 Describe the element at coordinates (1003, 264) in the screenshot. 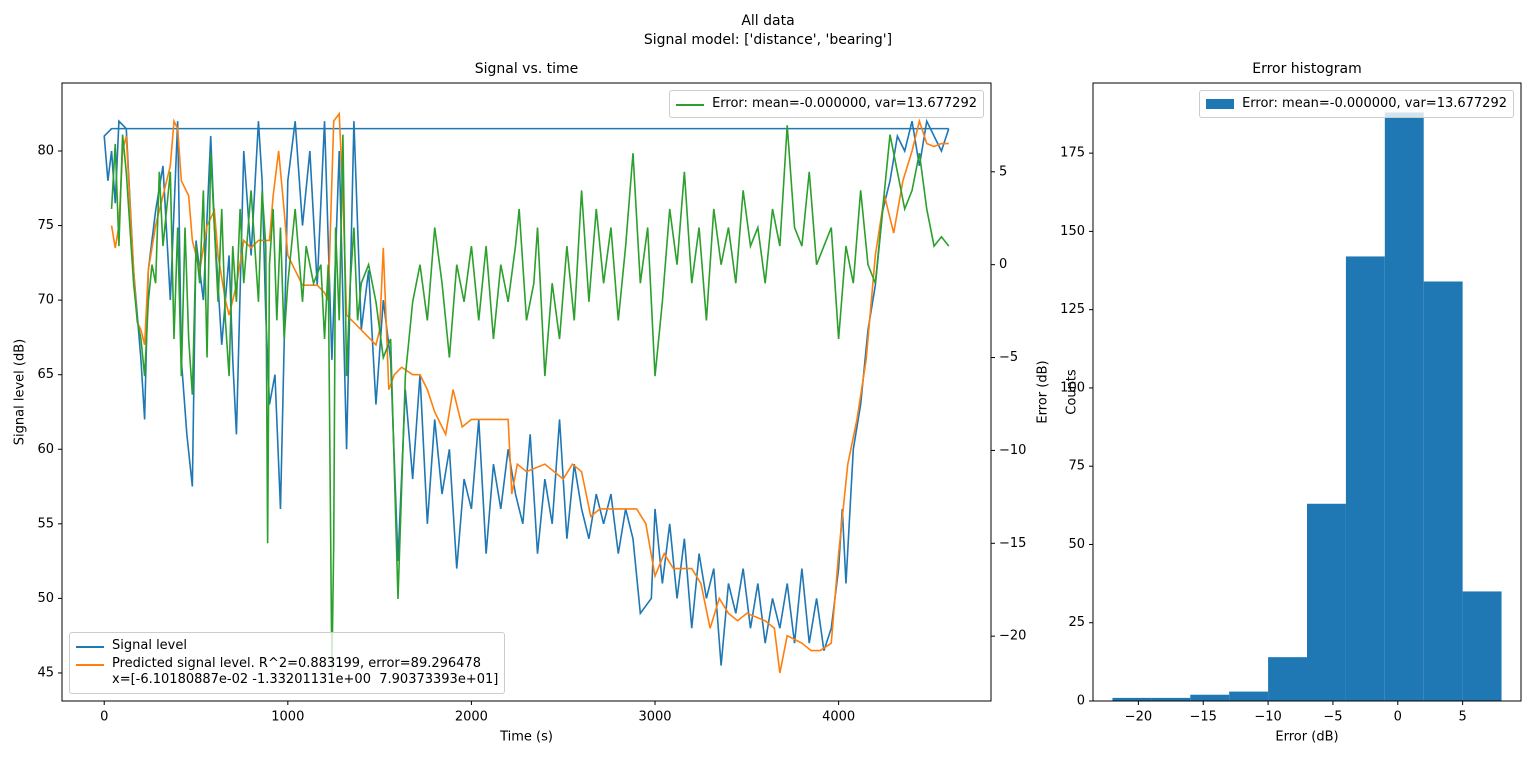

I see `y2-tick-label: 0` at that location.